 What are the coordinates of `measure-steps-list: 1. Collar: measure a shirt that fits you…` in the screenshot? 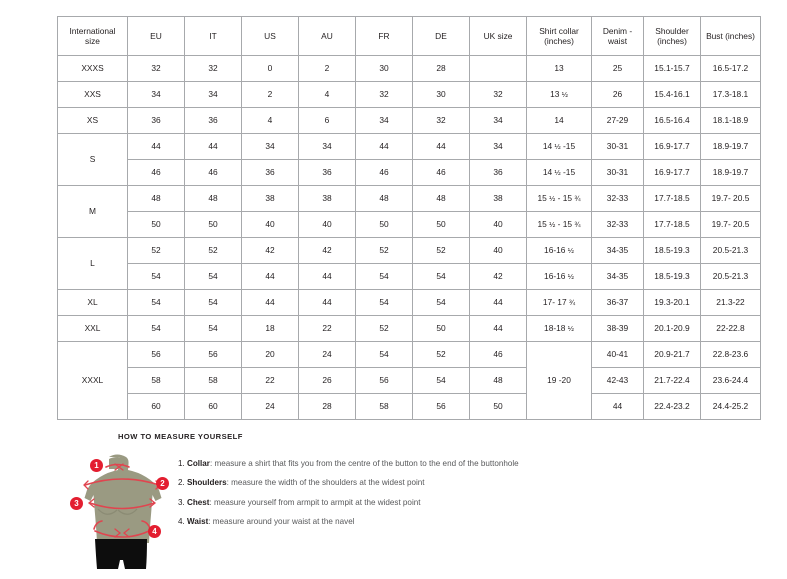 It's located at (348, 493).